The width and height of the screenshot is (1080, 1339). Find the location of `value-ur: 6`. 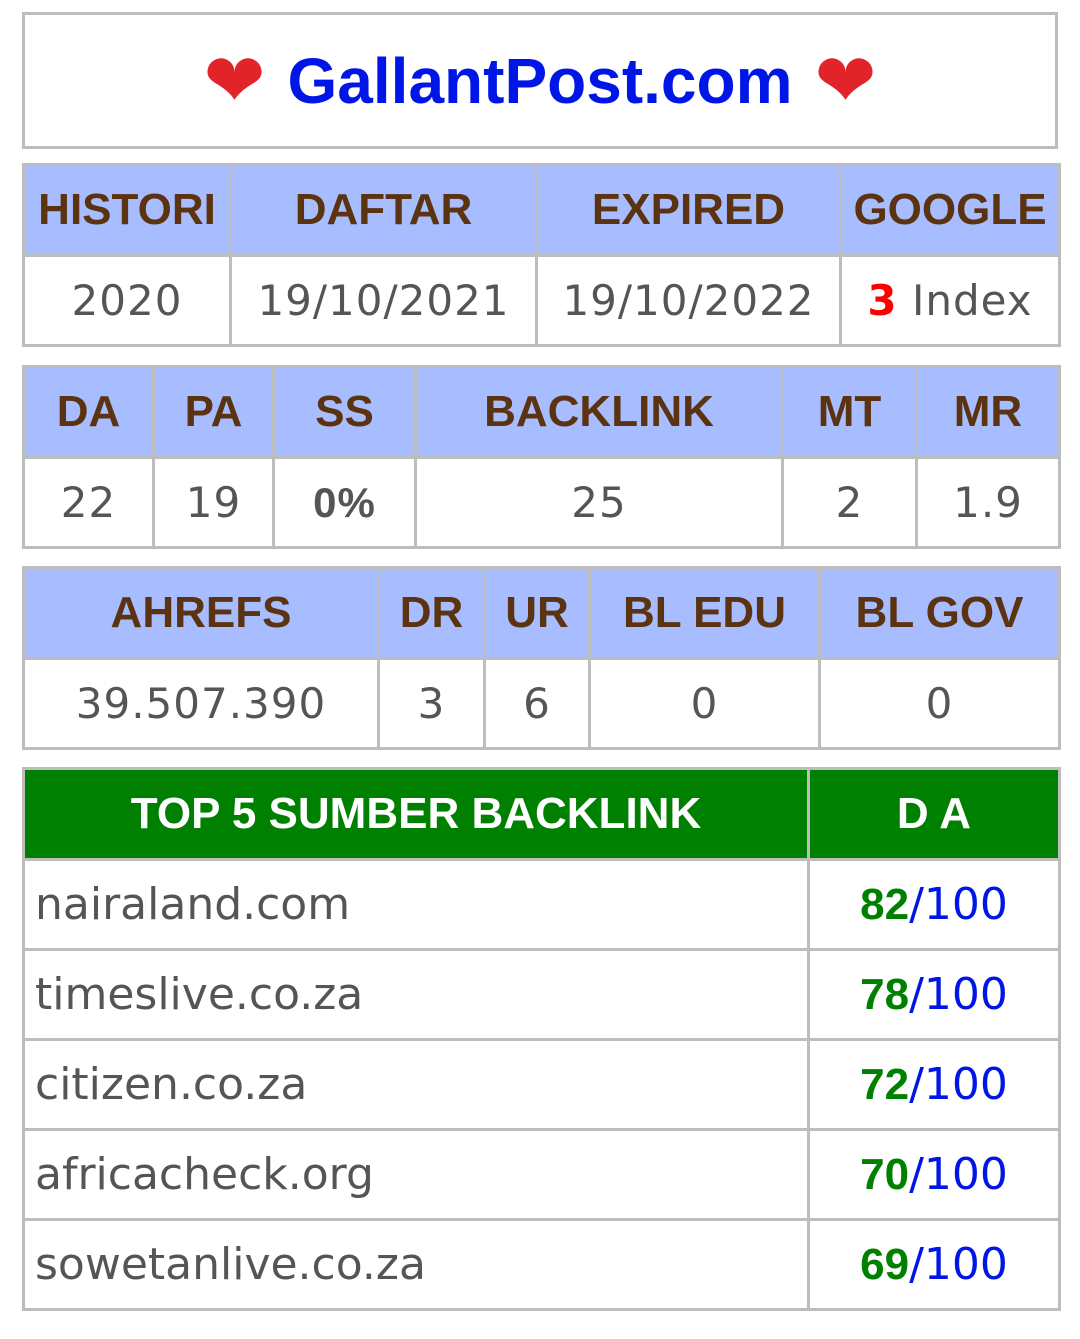

value-ur: 6 is located at coordinates (537, 703).